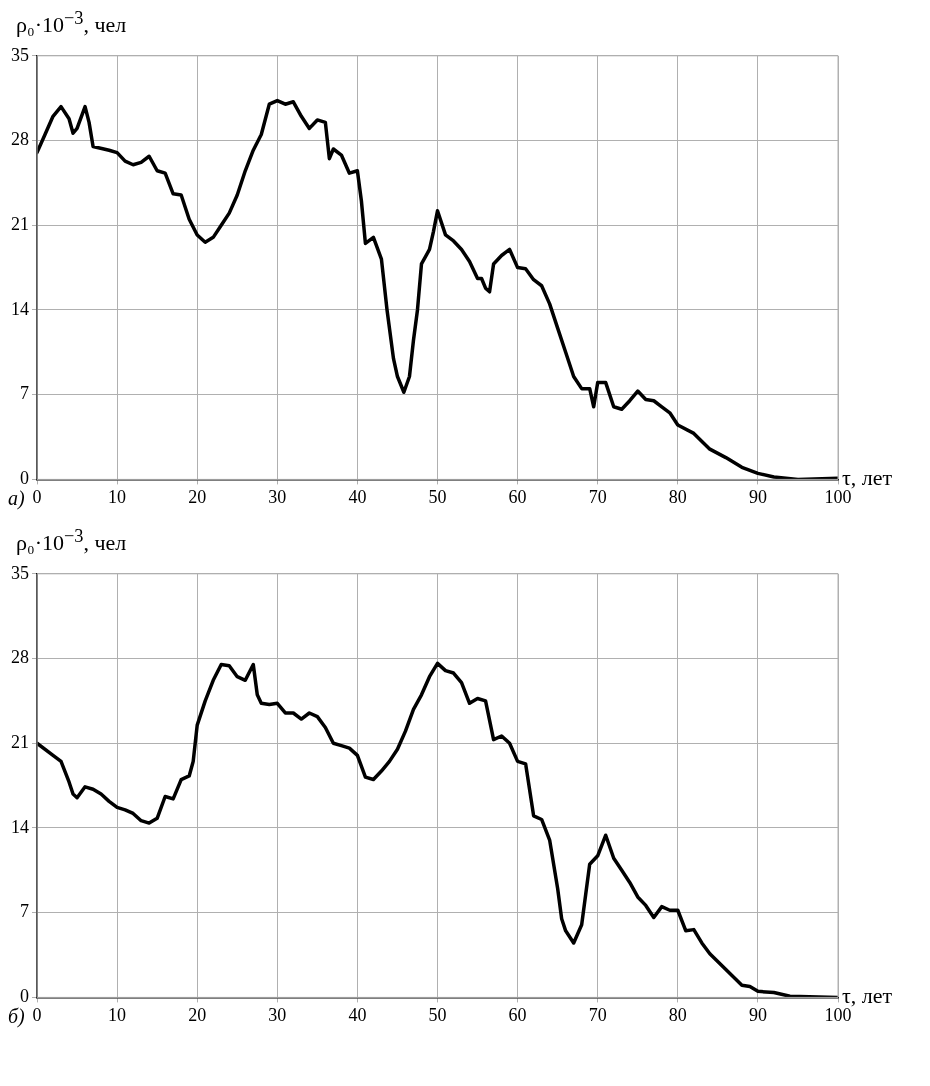 The width and height of the screenshot is (930, 1086). What do you see at coordinates (16, 1017) in the screenshot?
I see `text: б)` at bounding box center [16, 1017].